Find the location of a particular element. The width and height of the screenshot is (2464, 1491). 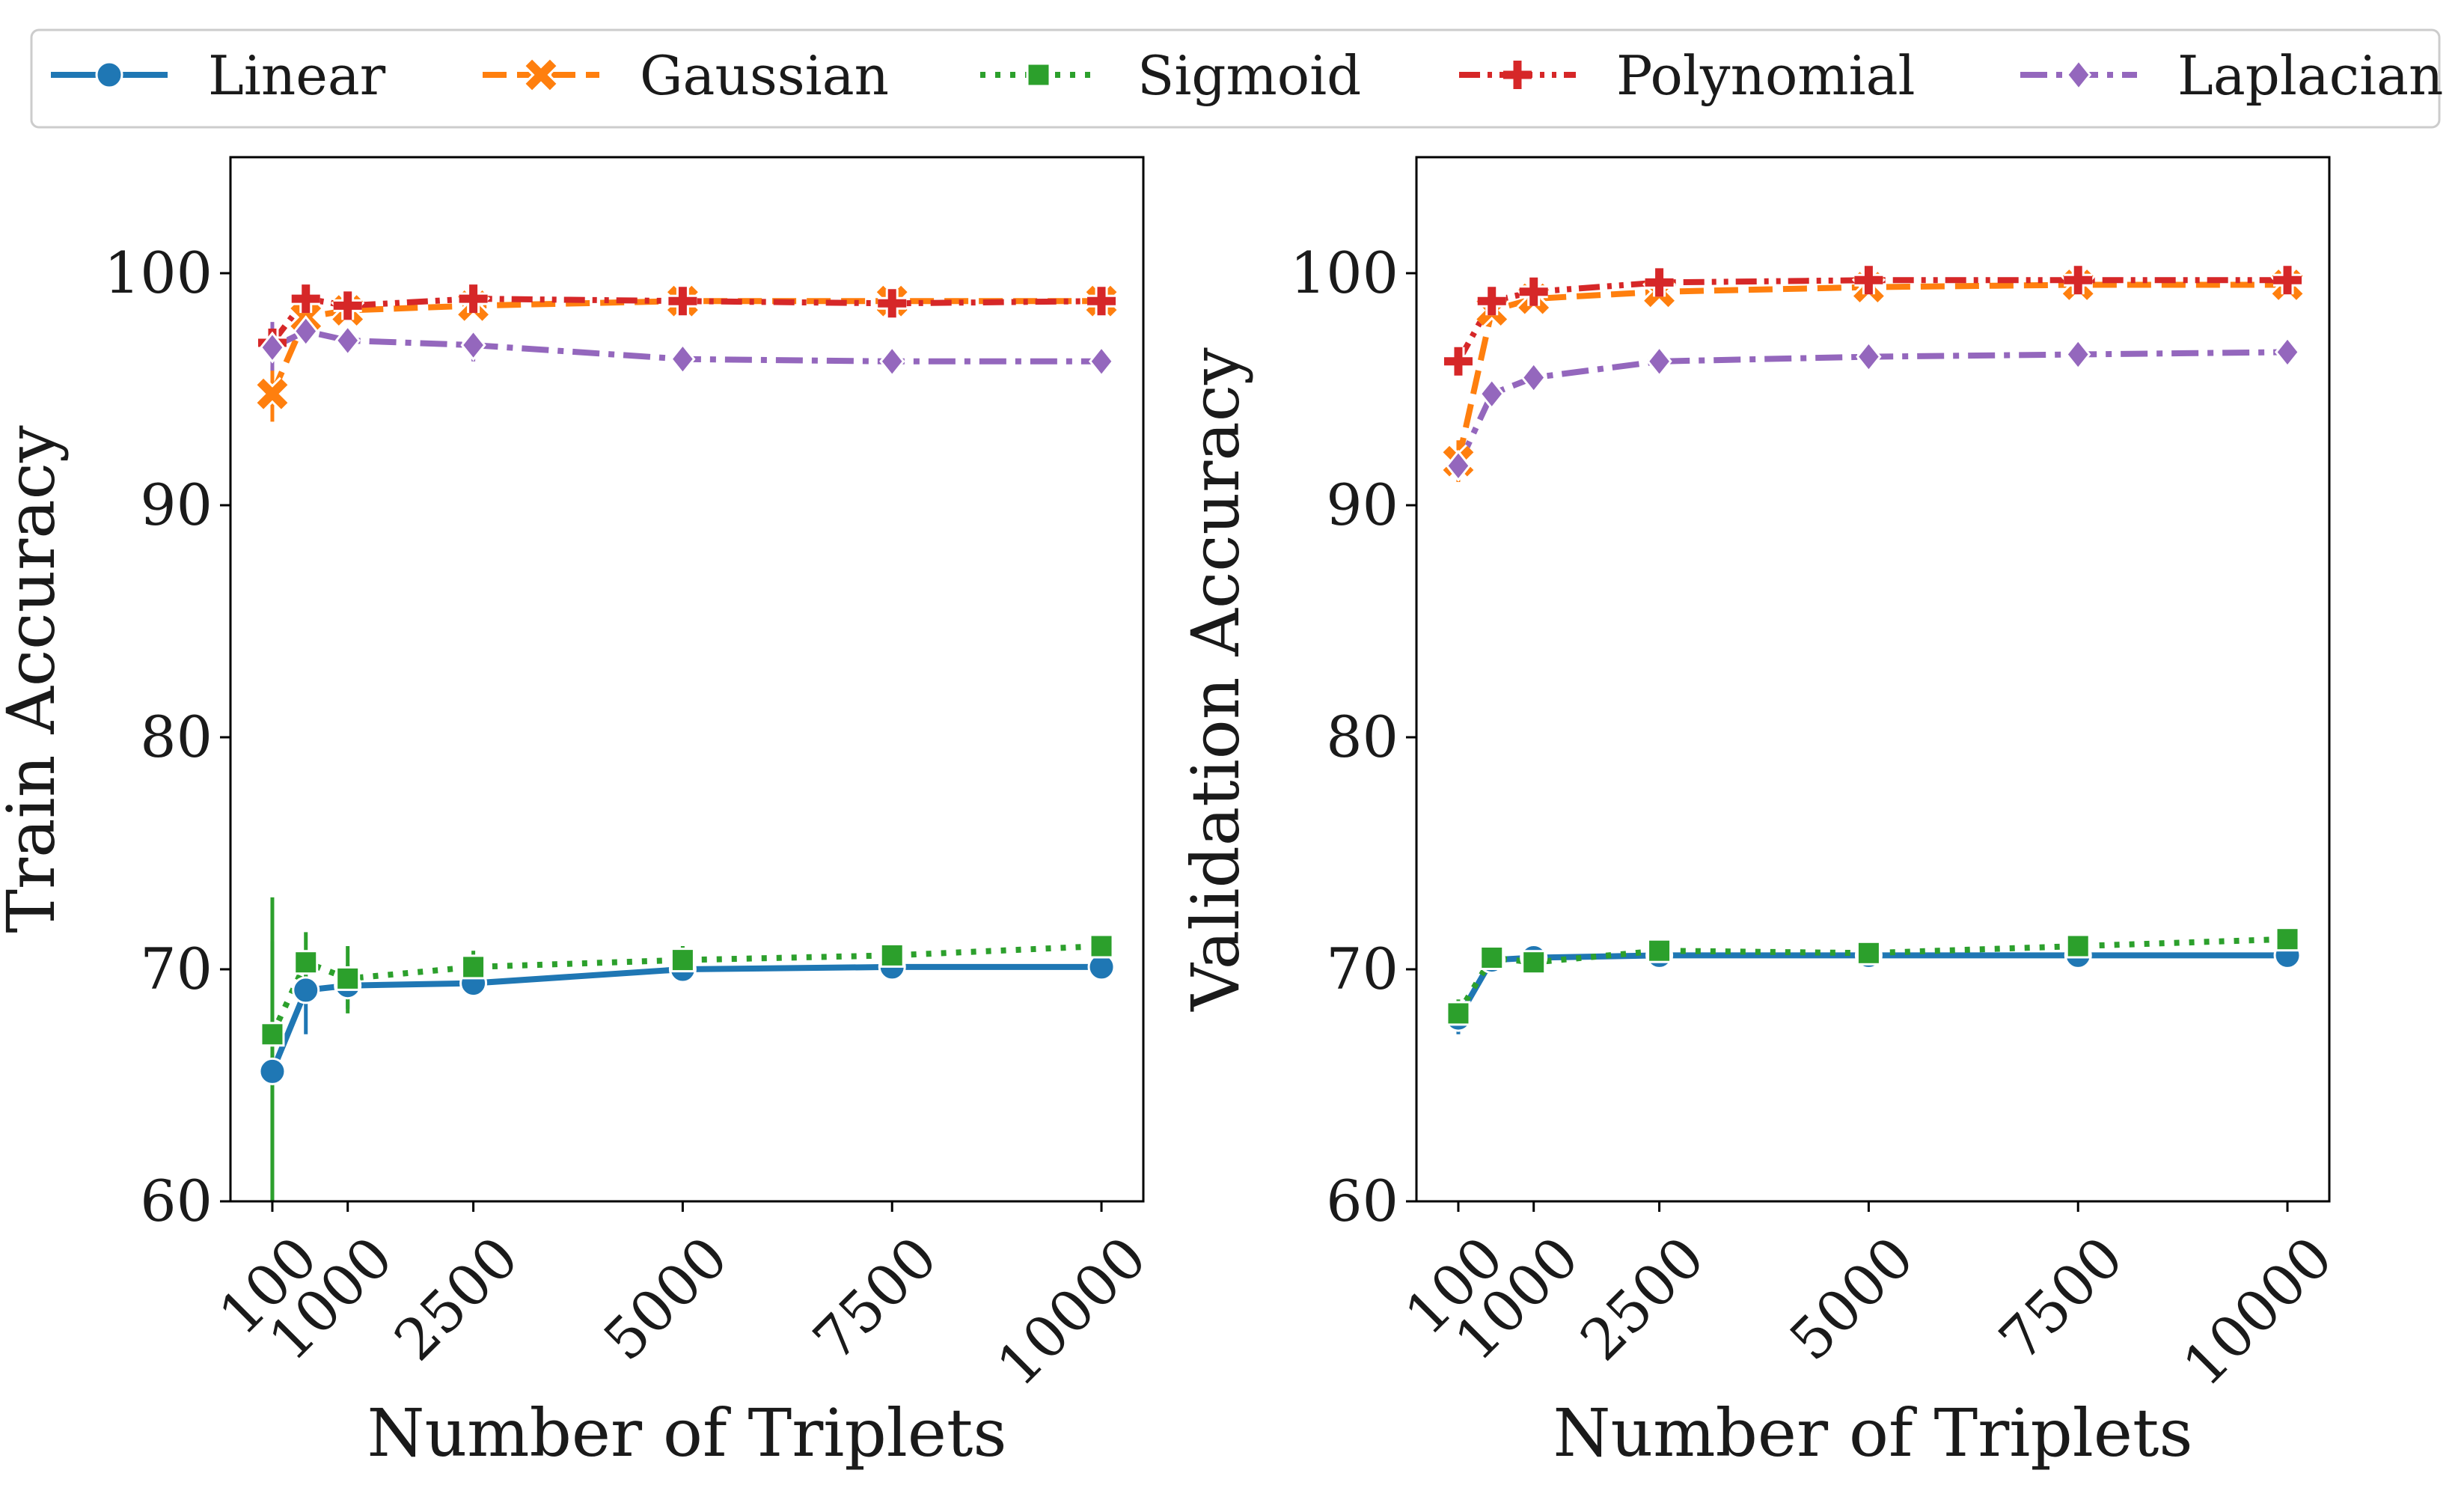

linear-line is located at coordinates (685, 1018).